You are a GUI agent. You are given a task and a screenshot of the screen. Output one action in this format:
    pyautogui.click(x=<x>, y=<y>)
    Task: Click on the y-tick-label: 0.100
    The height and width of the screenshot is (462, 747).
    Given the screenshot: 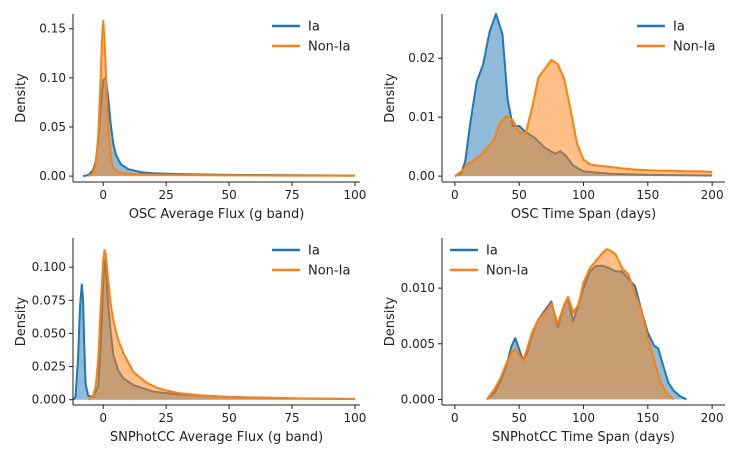 What is the action you would take?
    pyautogui.click(x=49, y=267)
    